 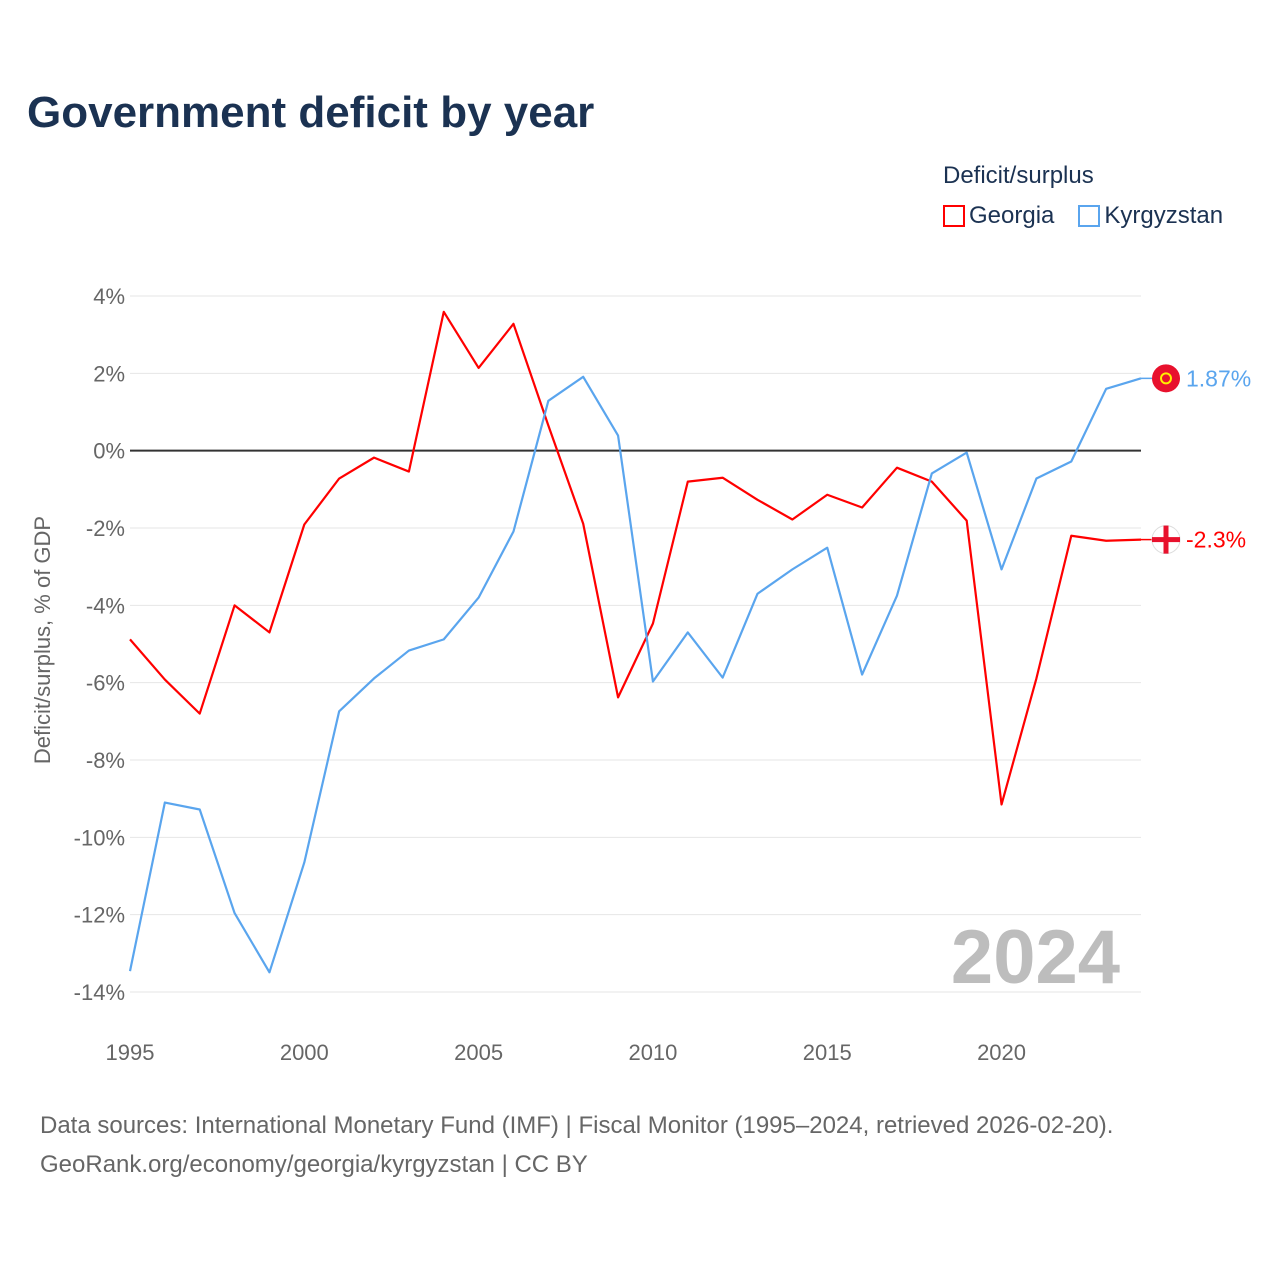 What do you see at coordinates (99, 837) in the screenshot?
I see `y-tick-label: -10%` at bounding box center [99, 837].